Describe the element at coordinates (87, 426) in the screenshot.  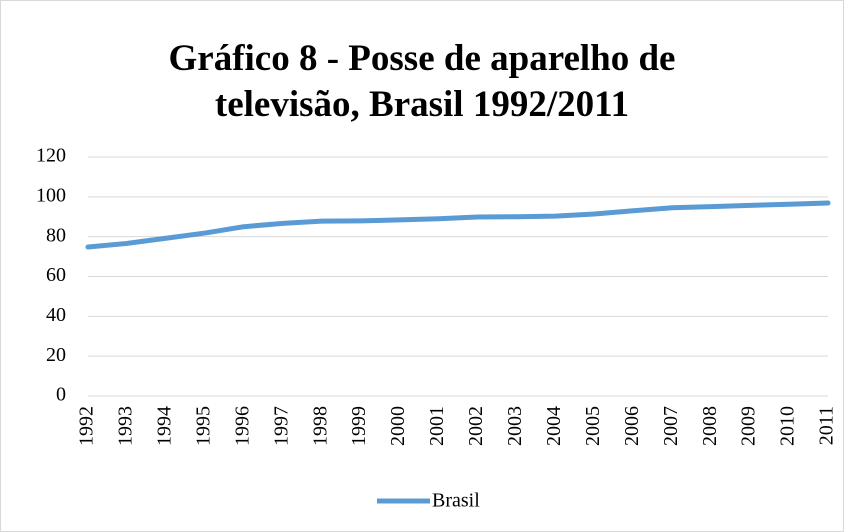
I see `x-tick-label: 1992` at that location.